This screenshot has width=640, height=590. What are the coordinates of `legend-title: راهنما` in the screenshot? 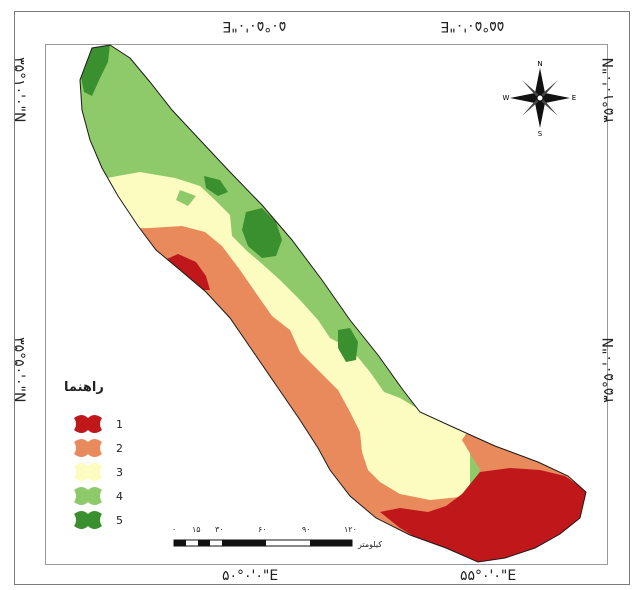 It's located at (84, 387).